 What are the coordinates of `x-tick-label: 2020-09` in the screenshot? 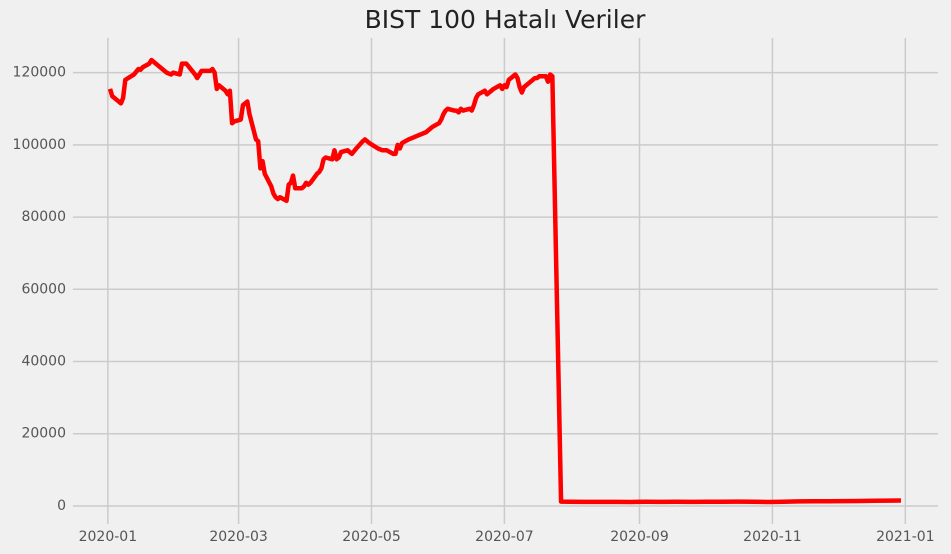 It's located at (639, 537).